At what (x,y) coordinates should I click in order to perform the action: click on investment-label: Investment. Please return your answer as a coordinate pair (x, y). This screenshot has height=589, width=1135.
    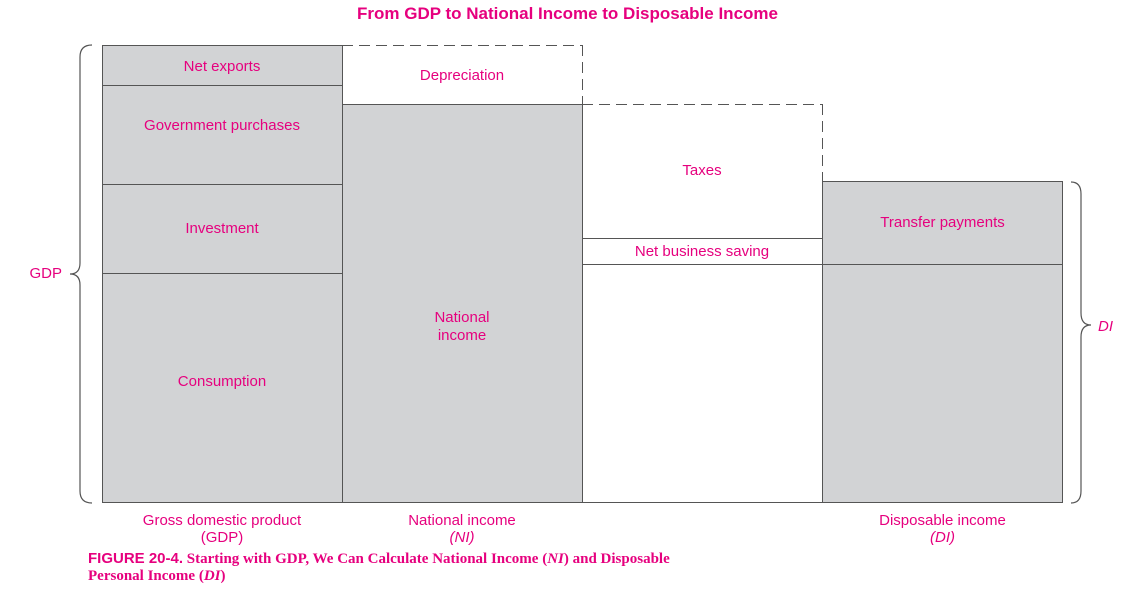
    Looking at the image, I should click on (222, 228).